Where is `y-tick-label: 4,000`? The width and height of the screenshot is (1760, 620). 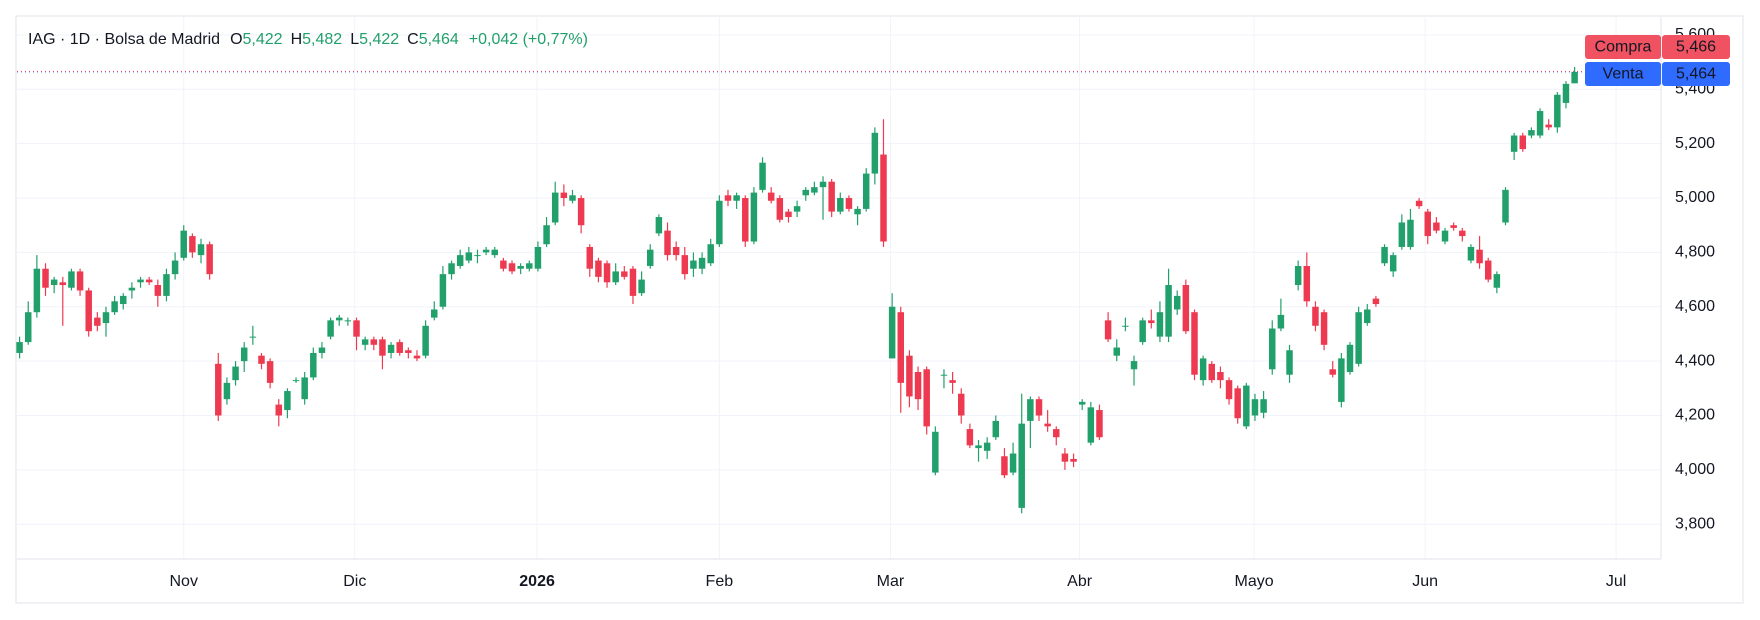
y-tick-label: 4,000 is located at coordinates (1695, 469).